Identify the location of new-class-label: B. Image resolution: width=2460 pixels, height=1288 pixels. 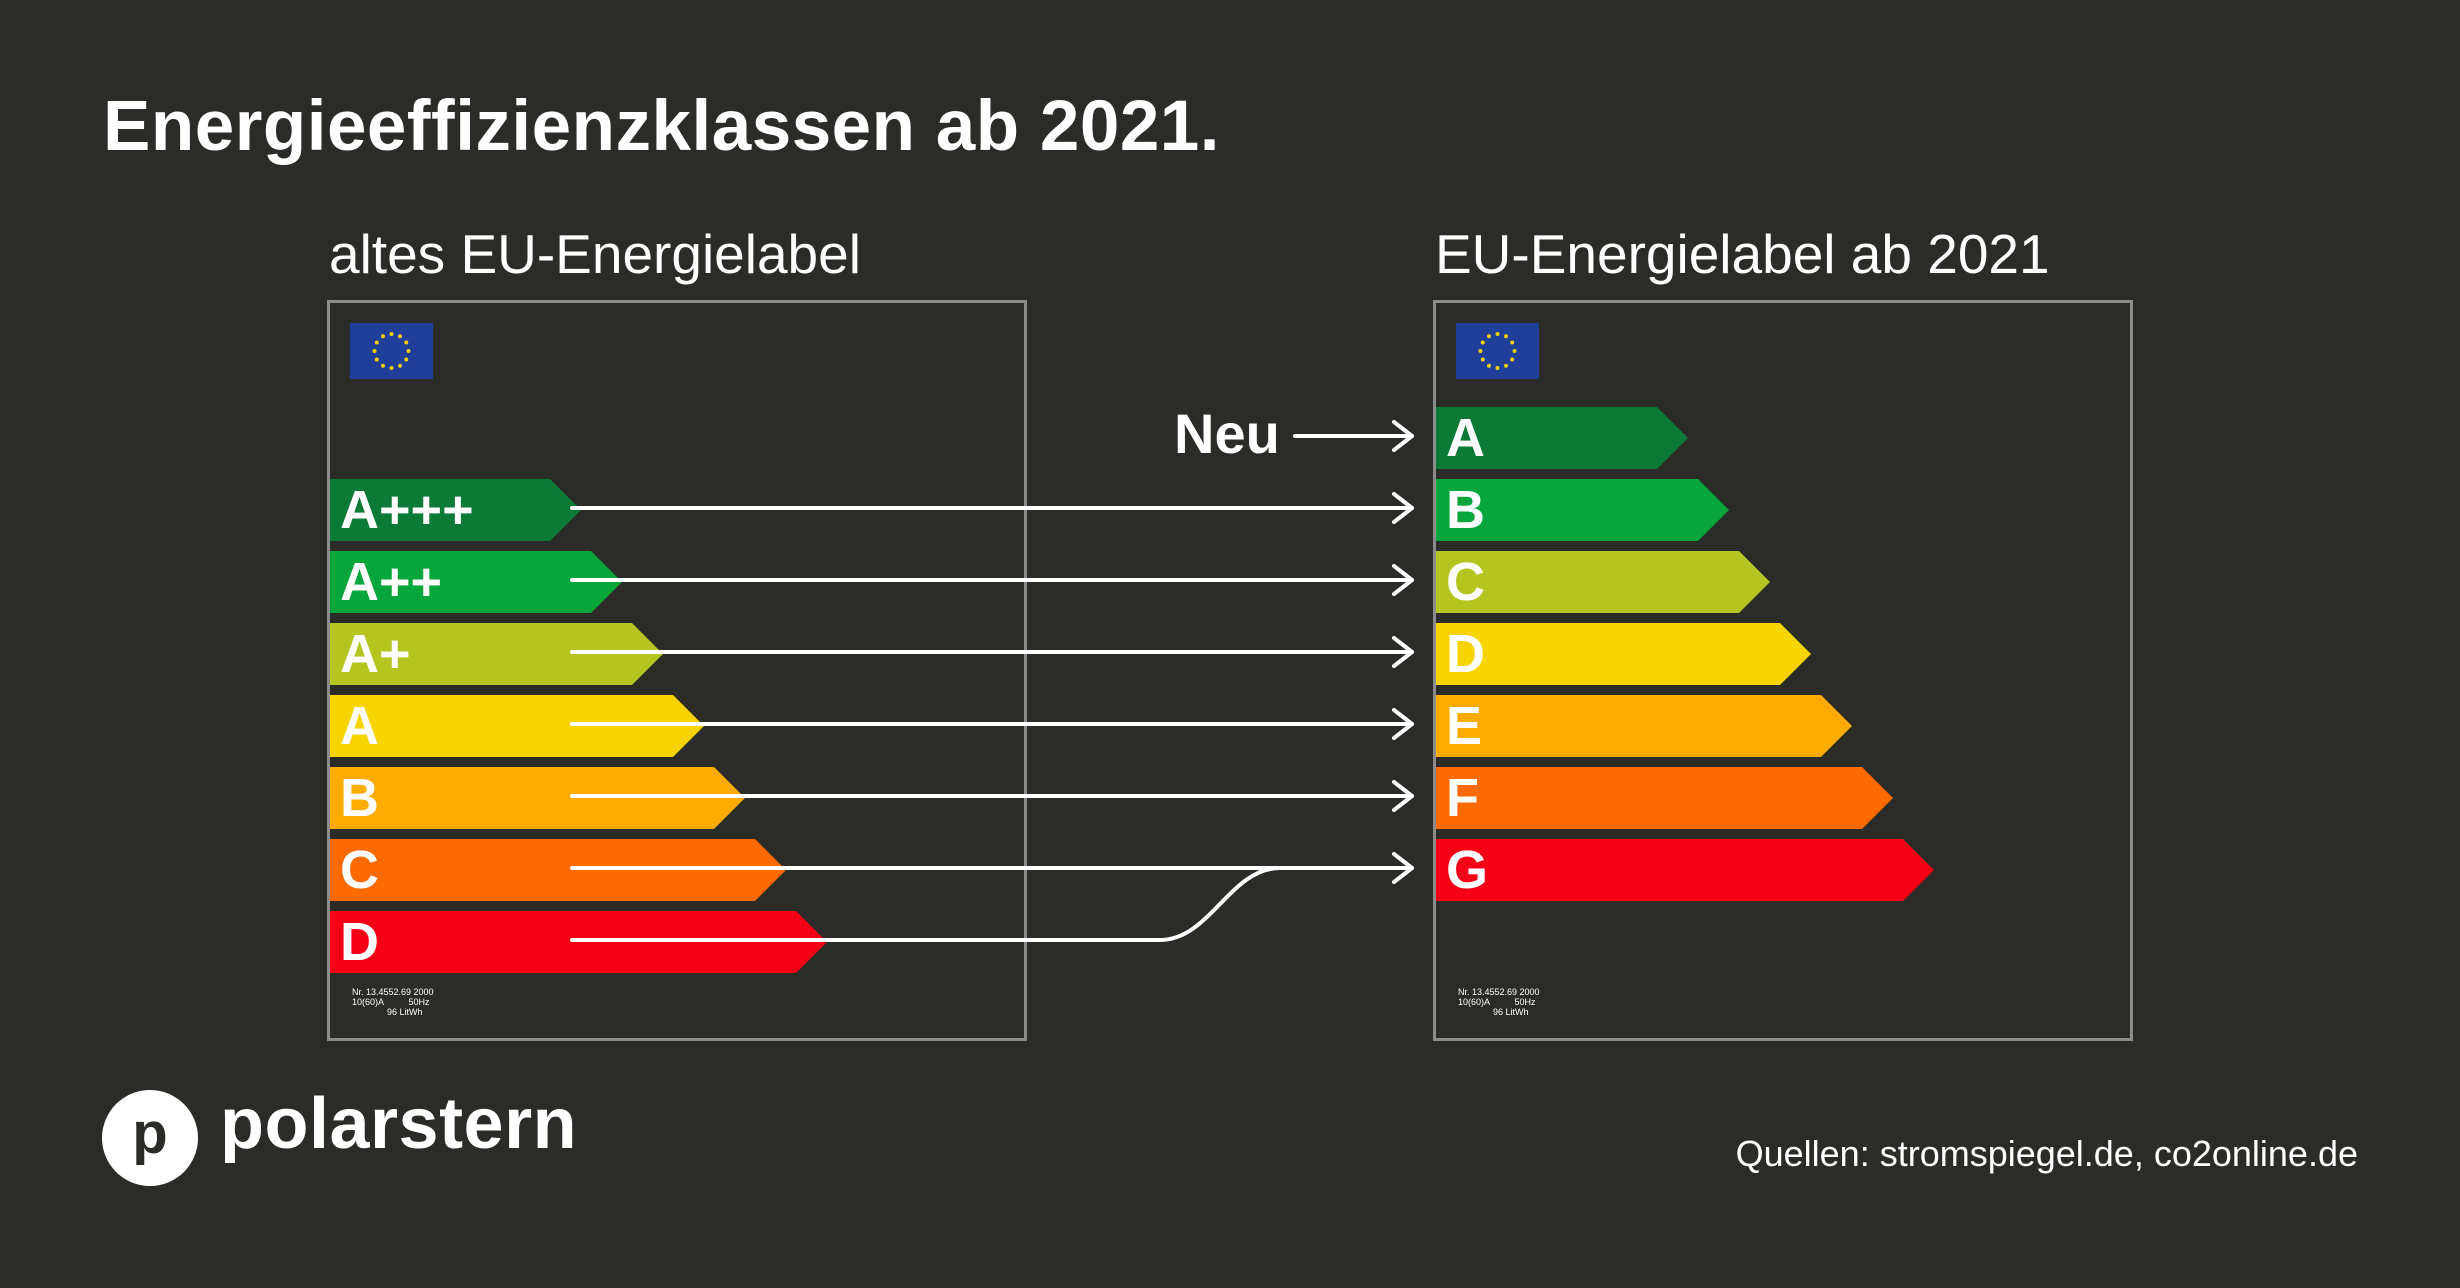
(1465, 510).